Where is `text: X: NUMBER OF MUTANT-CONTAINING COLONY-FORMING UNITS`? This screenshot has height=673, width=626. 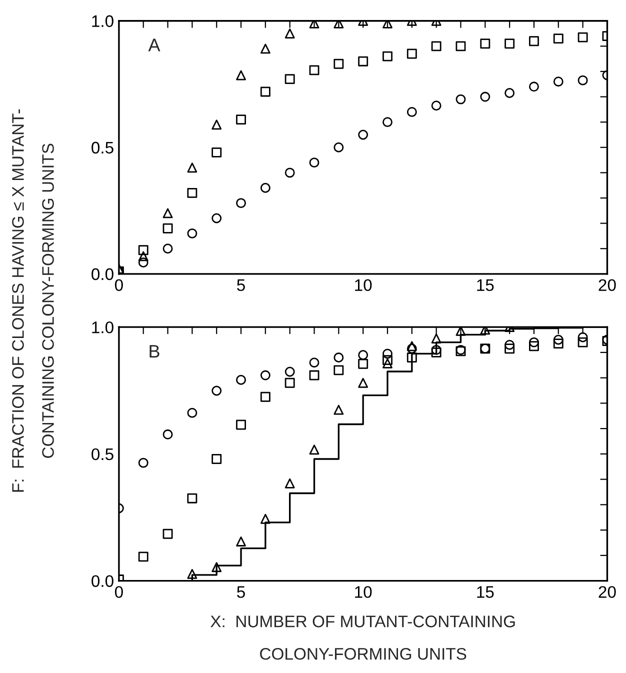
text: X: NUMBER OF MUTANT-CONTAINING COLONY-FORMING UNITS is located at coordinates (362, 638).